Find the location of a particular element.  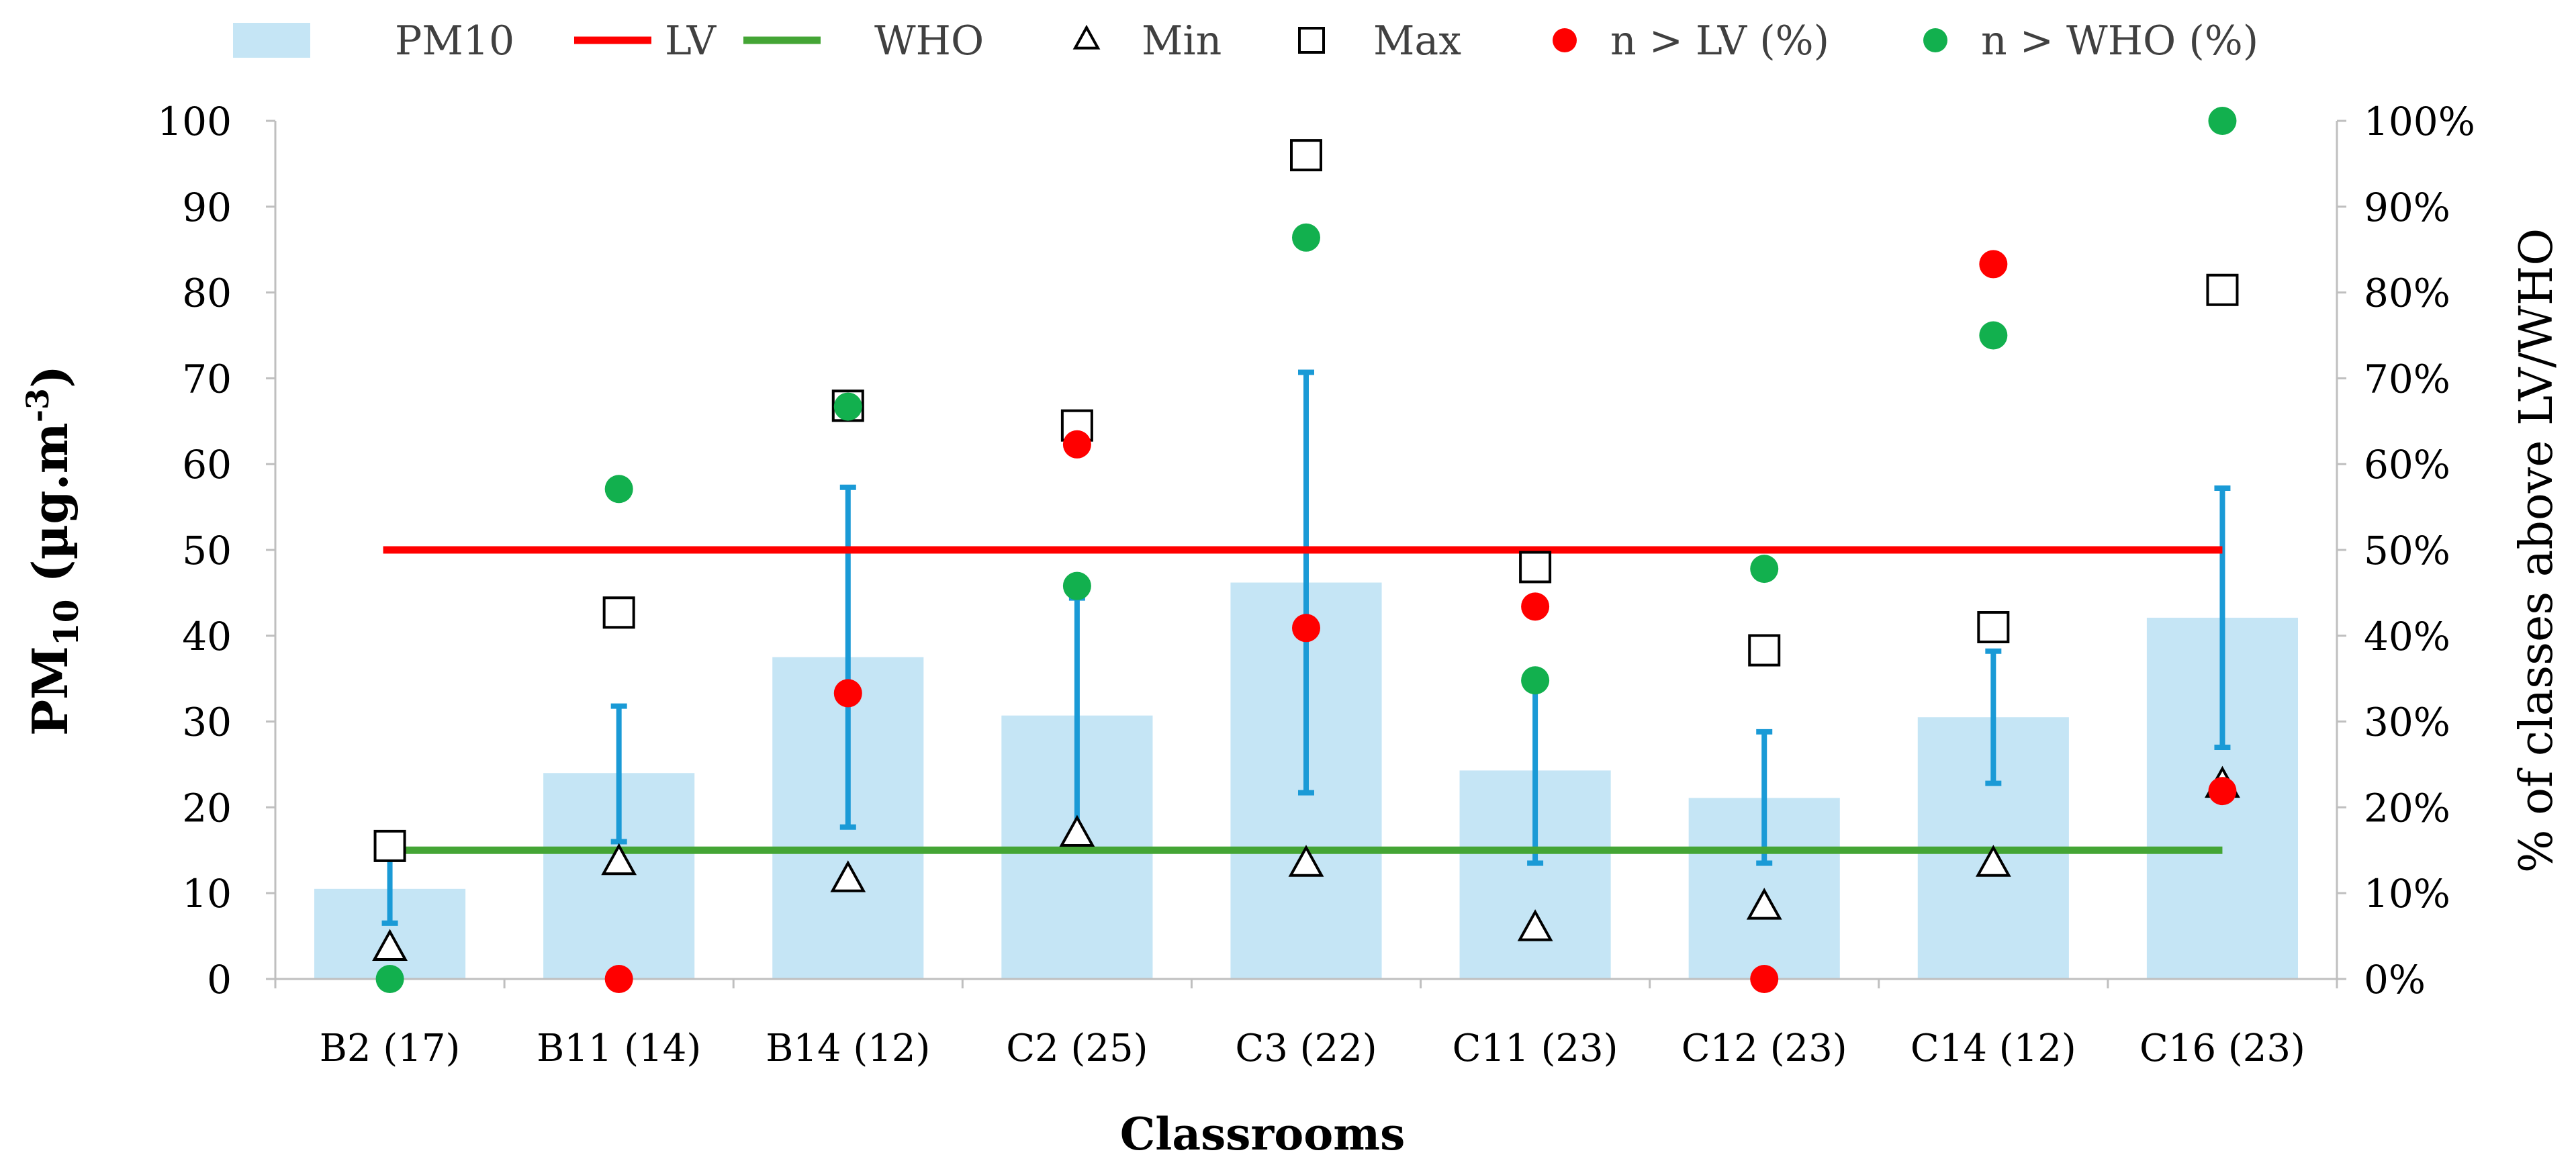

x-axis-tick-label: C12 (23) is located at coordinates (1764, 1048).